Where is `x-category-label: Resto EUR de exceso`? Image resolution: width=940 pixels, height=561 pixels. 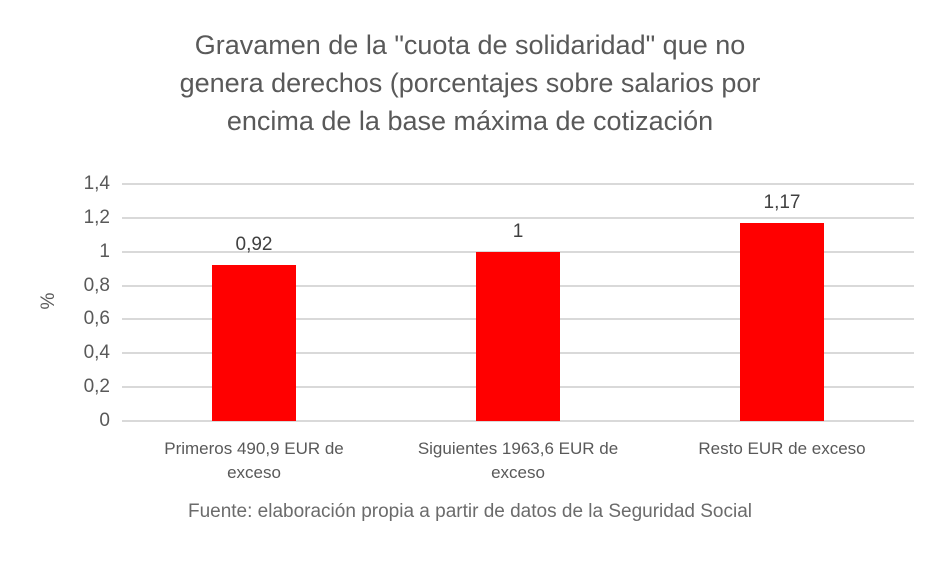
x-category-label: Resto EUR de exceso is located at coordinates (782, 448).